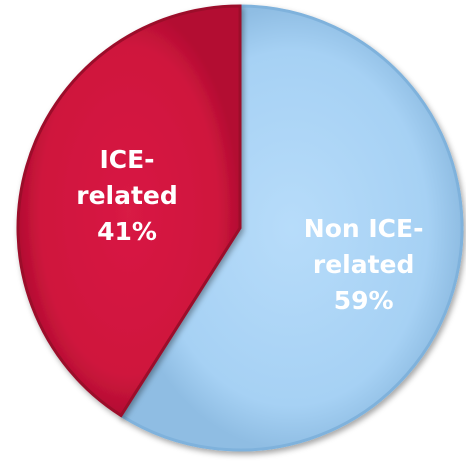 This screenshot has width=466, height=464. What do you see at coordinates (364, 300) in the screenshot?
I see `slice-value-label: 59%` at bounding box center [364, 300].